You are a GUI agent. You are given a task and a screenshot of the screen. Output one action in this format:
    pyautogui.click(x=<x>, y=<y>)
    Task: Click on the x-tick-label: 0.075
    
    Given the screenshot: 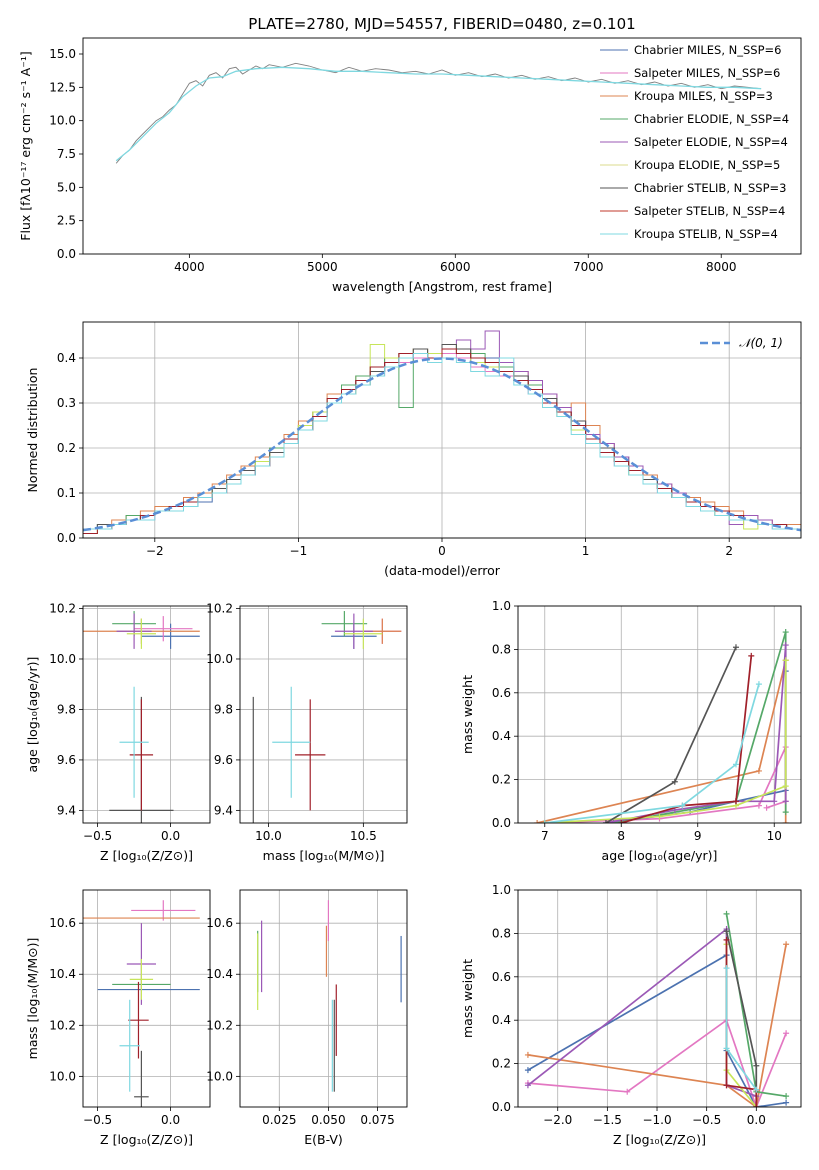 What is the action you would take?
    pyautogui.click(x=377, y=1120)
    